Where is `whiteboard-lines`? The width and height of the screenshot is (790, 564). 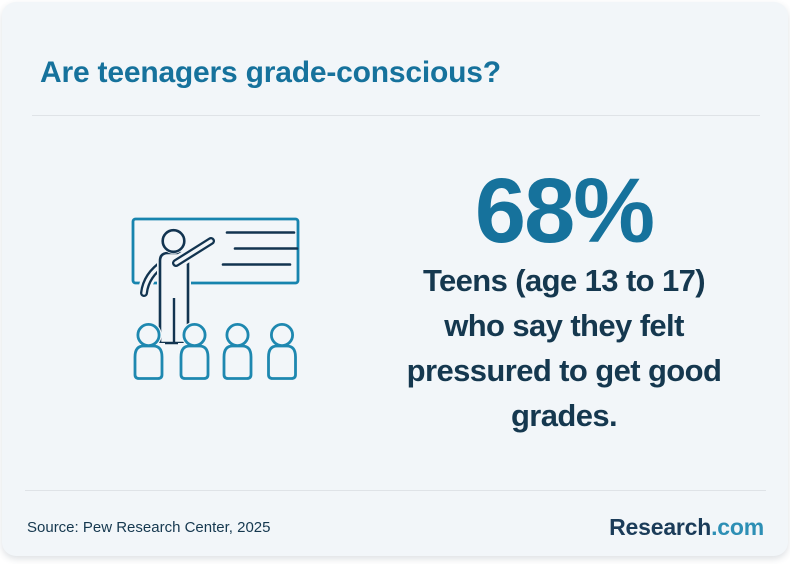
whiteboard-lines is located at coordinates (260, 248).